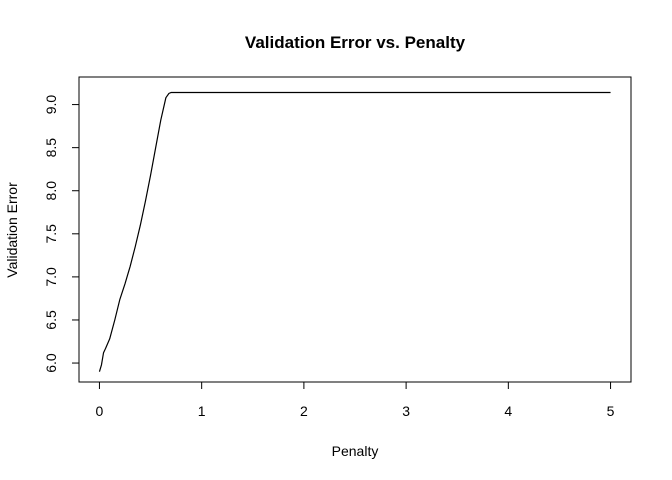  Describe the element at coordinates (51, 277) in the screenshot. I see `y-tick-label: 7.0` at that location.